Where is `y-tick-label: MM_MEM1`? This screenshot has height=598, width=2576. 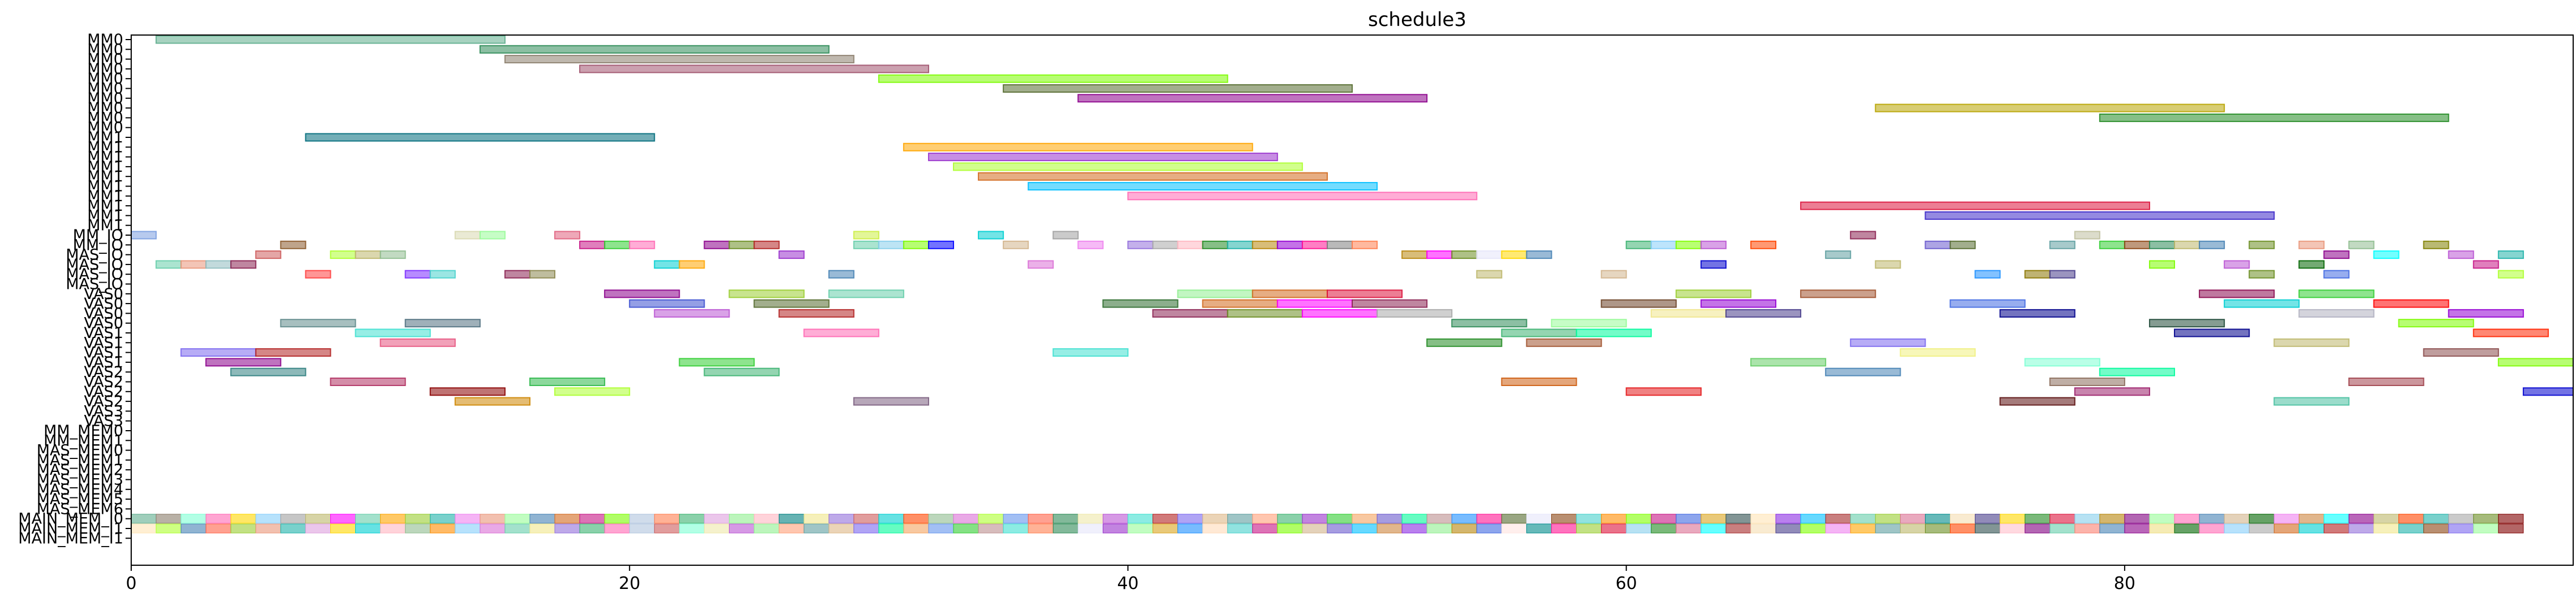 y-tick-label: MM_MEM1 is located at coordinates (83, 440).